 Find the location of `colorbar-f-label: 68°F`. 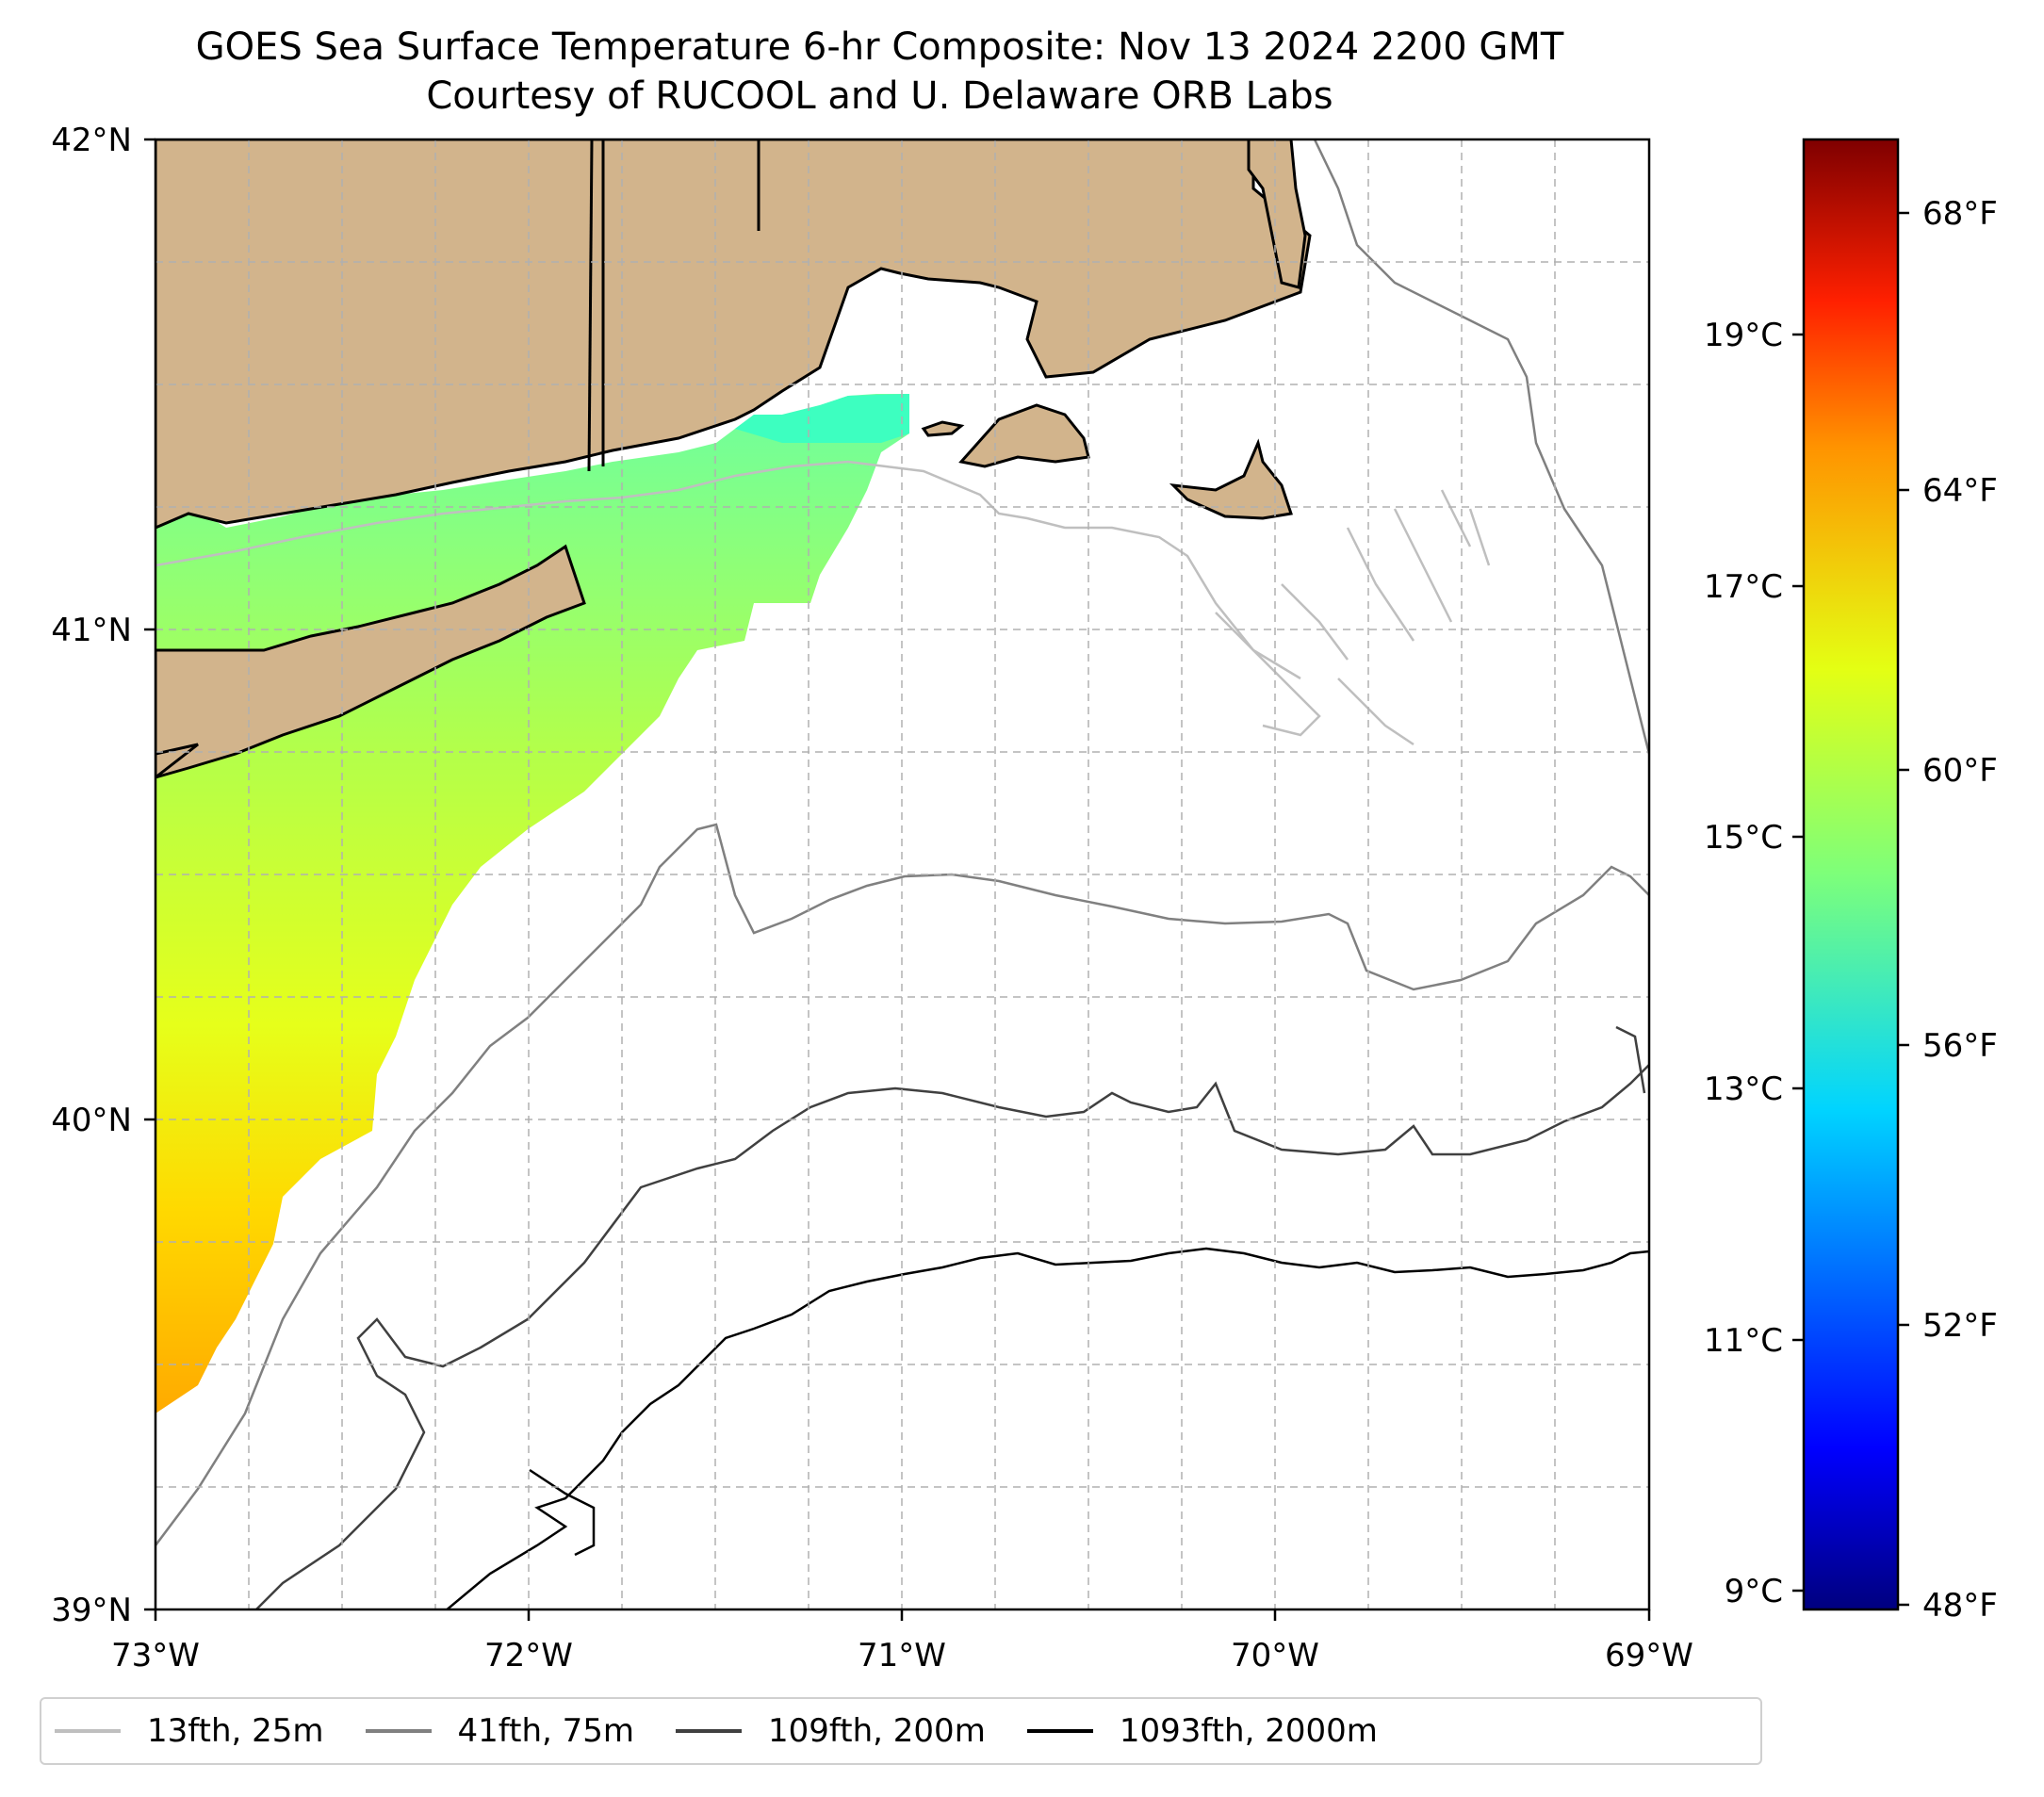

colorbar-f-label: 68°F is located at coordinates (1960, 214).